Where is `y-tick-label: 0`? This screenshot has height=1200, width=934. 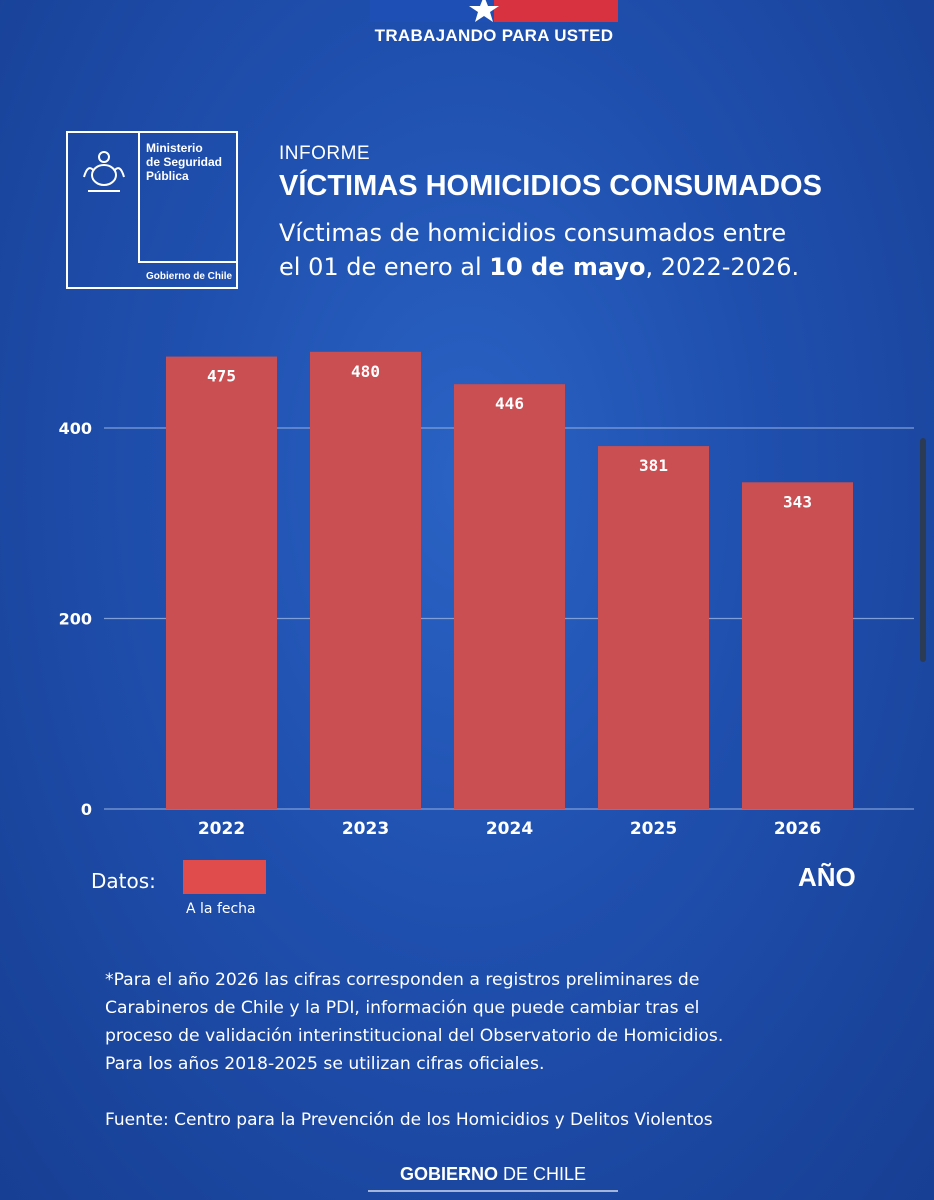
y-tick-label: 0 is located at coordinates (86, 809).